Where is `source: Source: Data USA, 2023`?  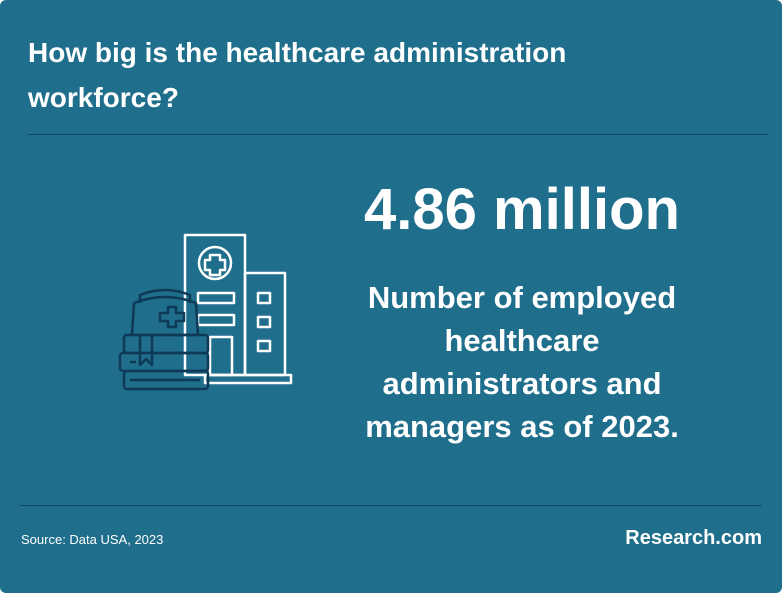
source: Source: Data USA, 2023 is located at coordinates (92, 539).